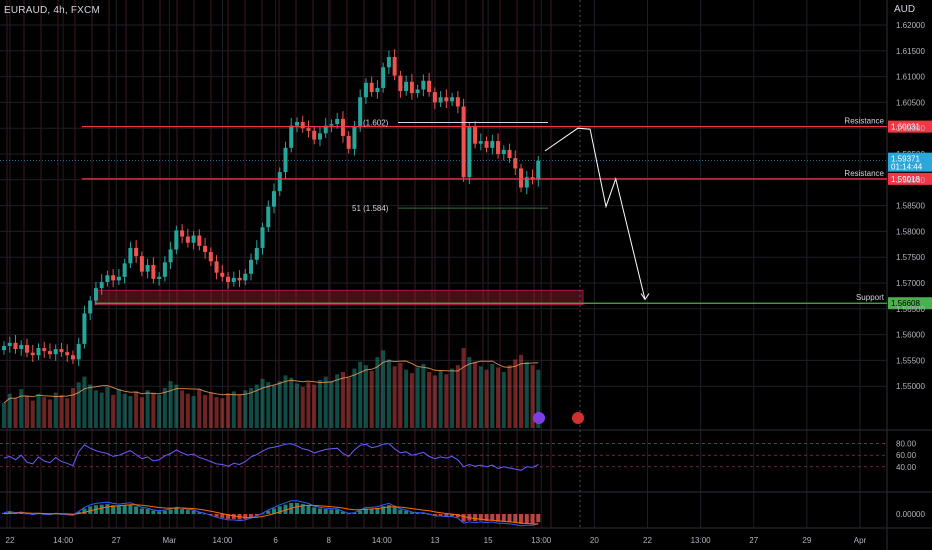 The image size is (932, 550). I want to click on level-price-label: 1.60031, so click(905, 127).